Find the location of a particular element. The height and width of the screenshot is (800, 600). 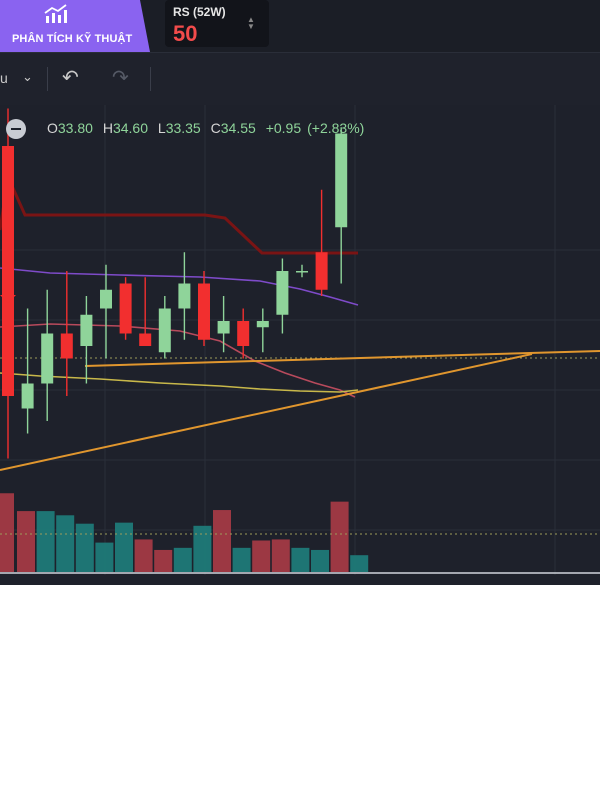

support-trendline is located at coordinates (266, 412).